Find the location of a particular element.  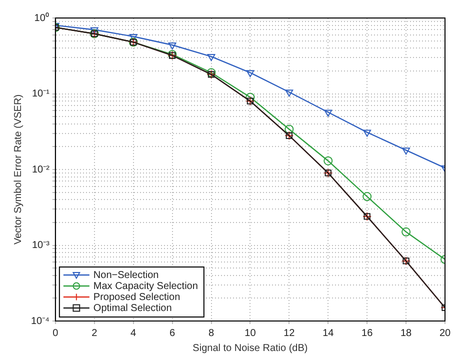

x-tick-label: 8 is located at coordinates (211, 333).